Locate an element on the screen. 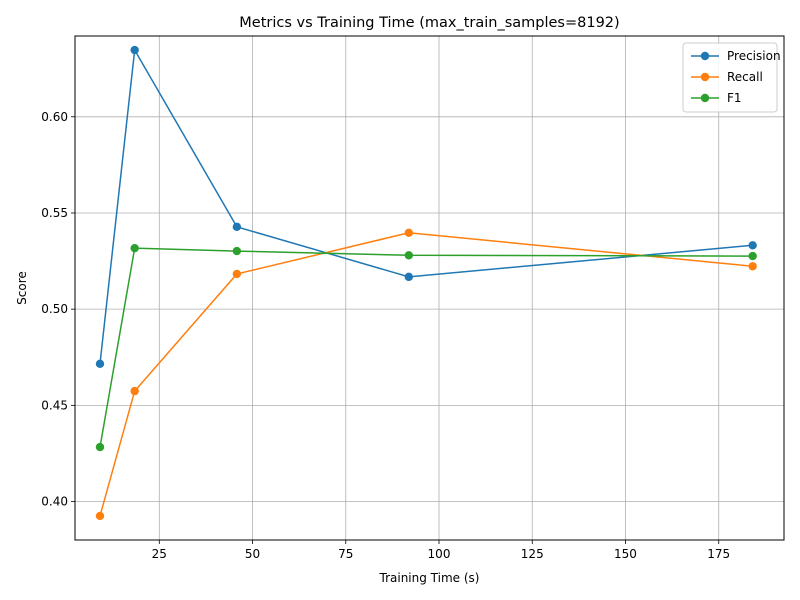  x-tick-label: 75 is located at coordinates (345, 554).